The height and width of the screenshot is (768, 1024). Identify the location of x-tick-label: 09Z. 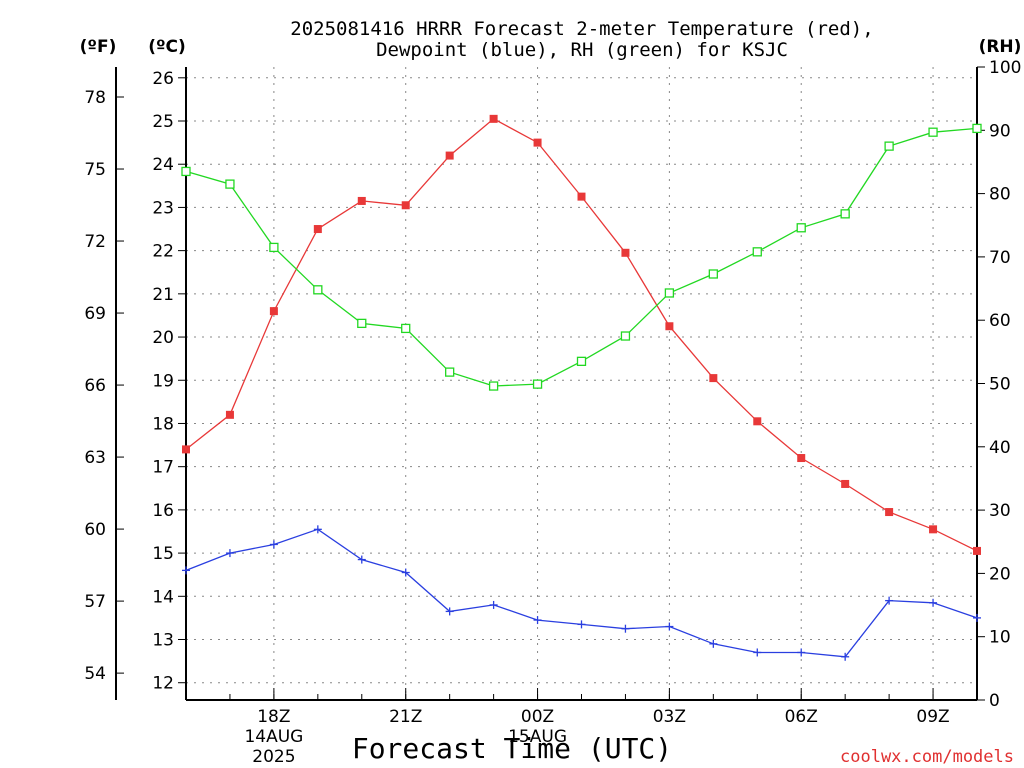
(932, 717).